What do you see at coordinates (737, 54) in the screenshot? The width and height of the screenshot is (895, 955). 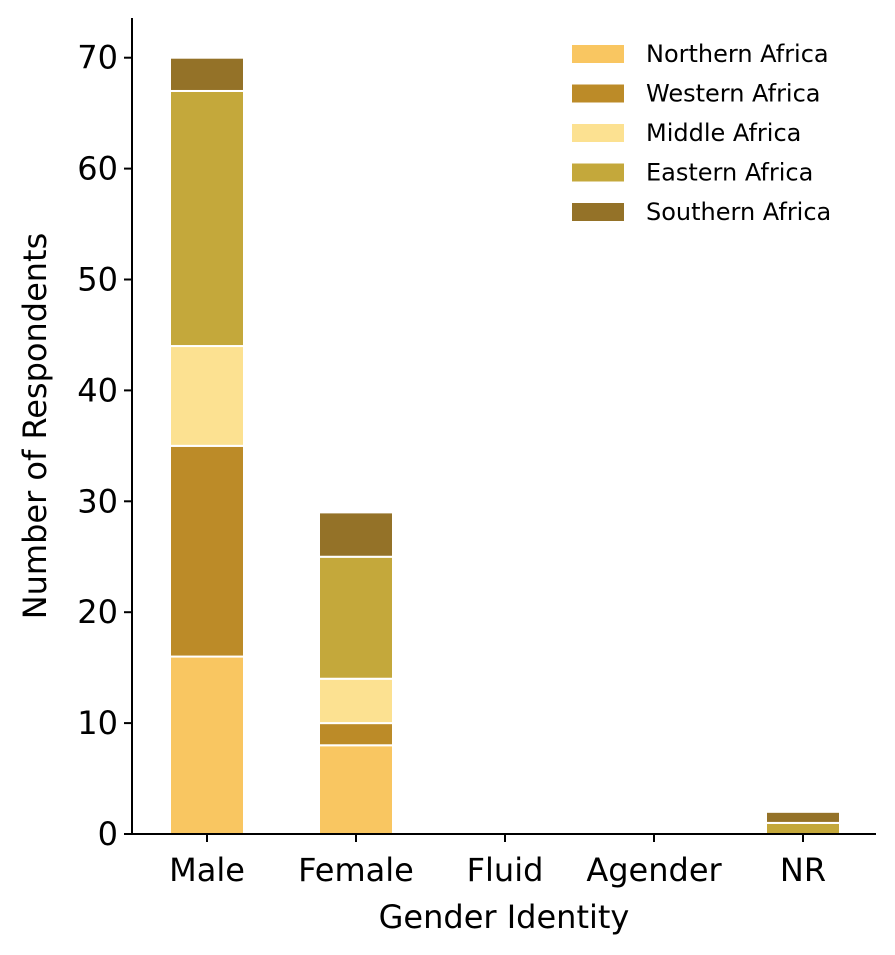 I see `legend-label: Northern Africa` at bounding box center [737, 54].